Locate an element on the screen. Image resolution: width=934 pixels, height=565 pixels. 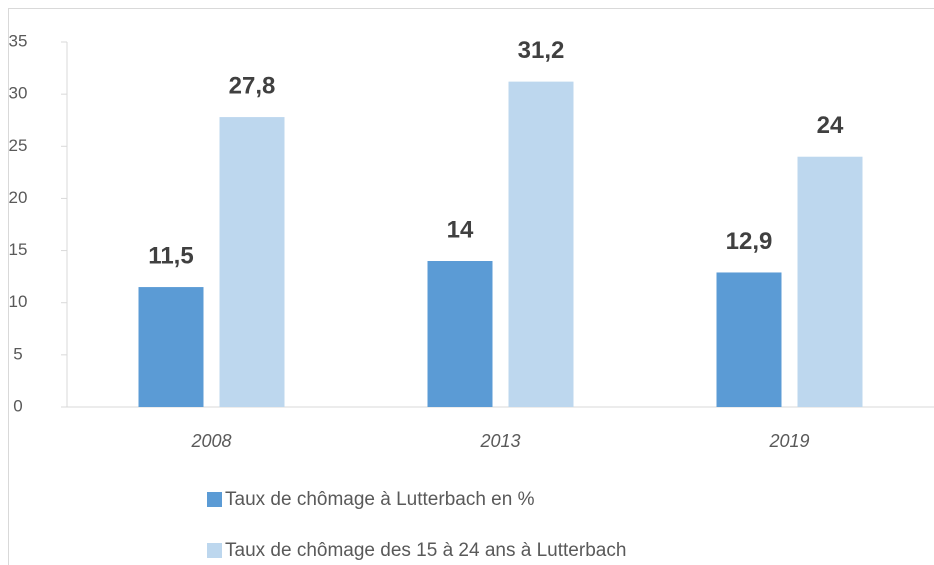
value-label: 14 is located at coordinates (460, 229).